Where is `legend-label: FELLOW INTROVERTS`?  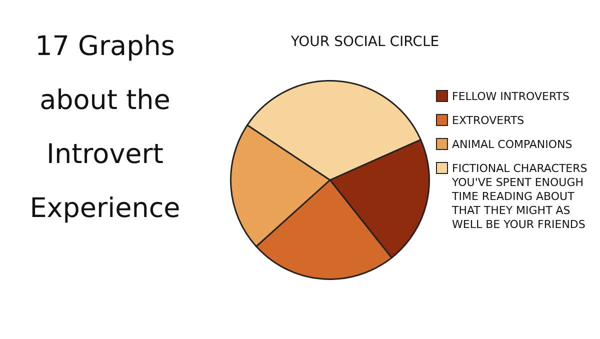 legend-label: FELLOW INTROVERTS is located at coordinates (511, 97).